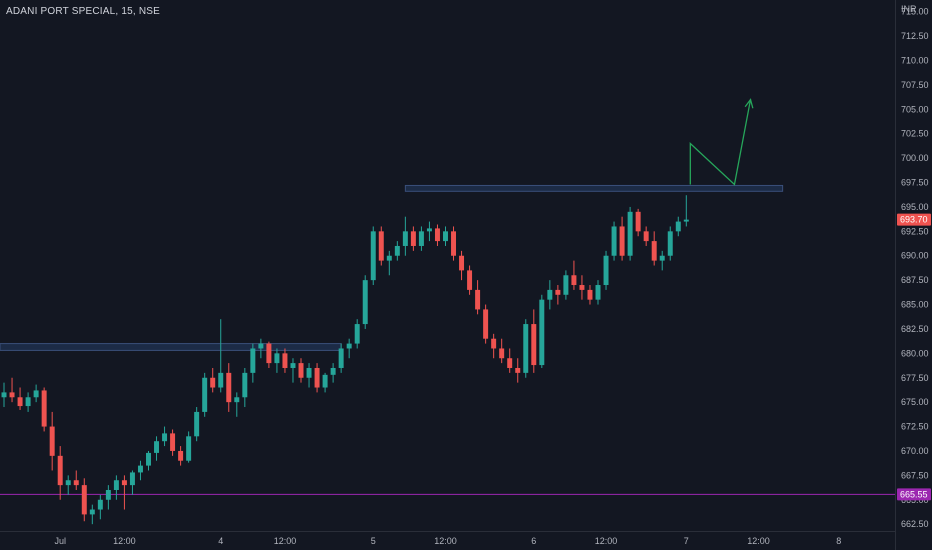  I want to click on support-zone, so click(171, 347).